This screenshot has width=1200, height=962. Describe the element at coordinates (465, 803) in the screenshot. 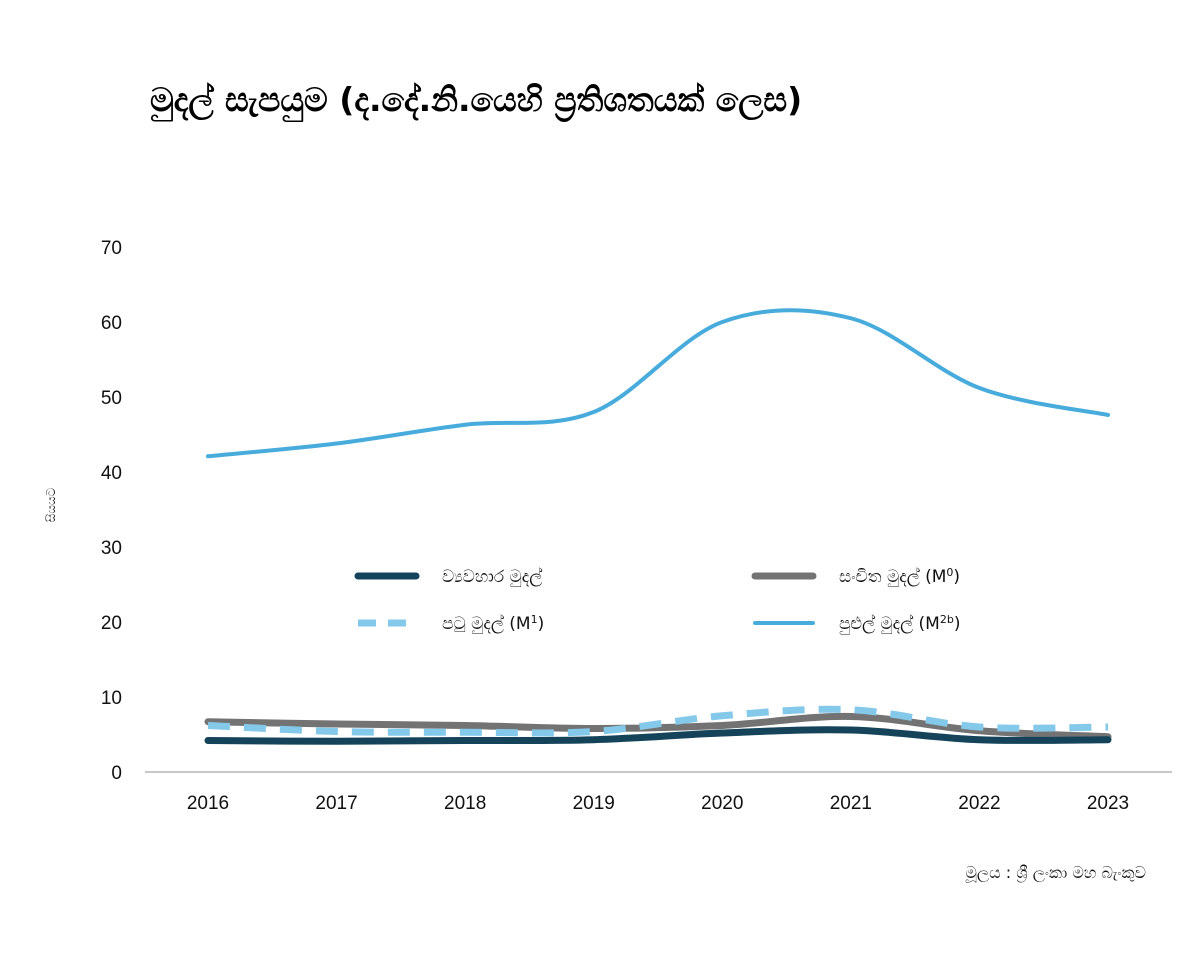

I see `x-tick-label: 2018` at that location.